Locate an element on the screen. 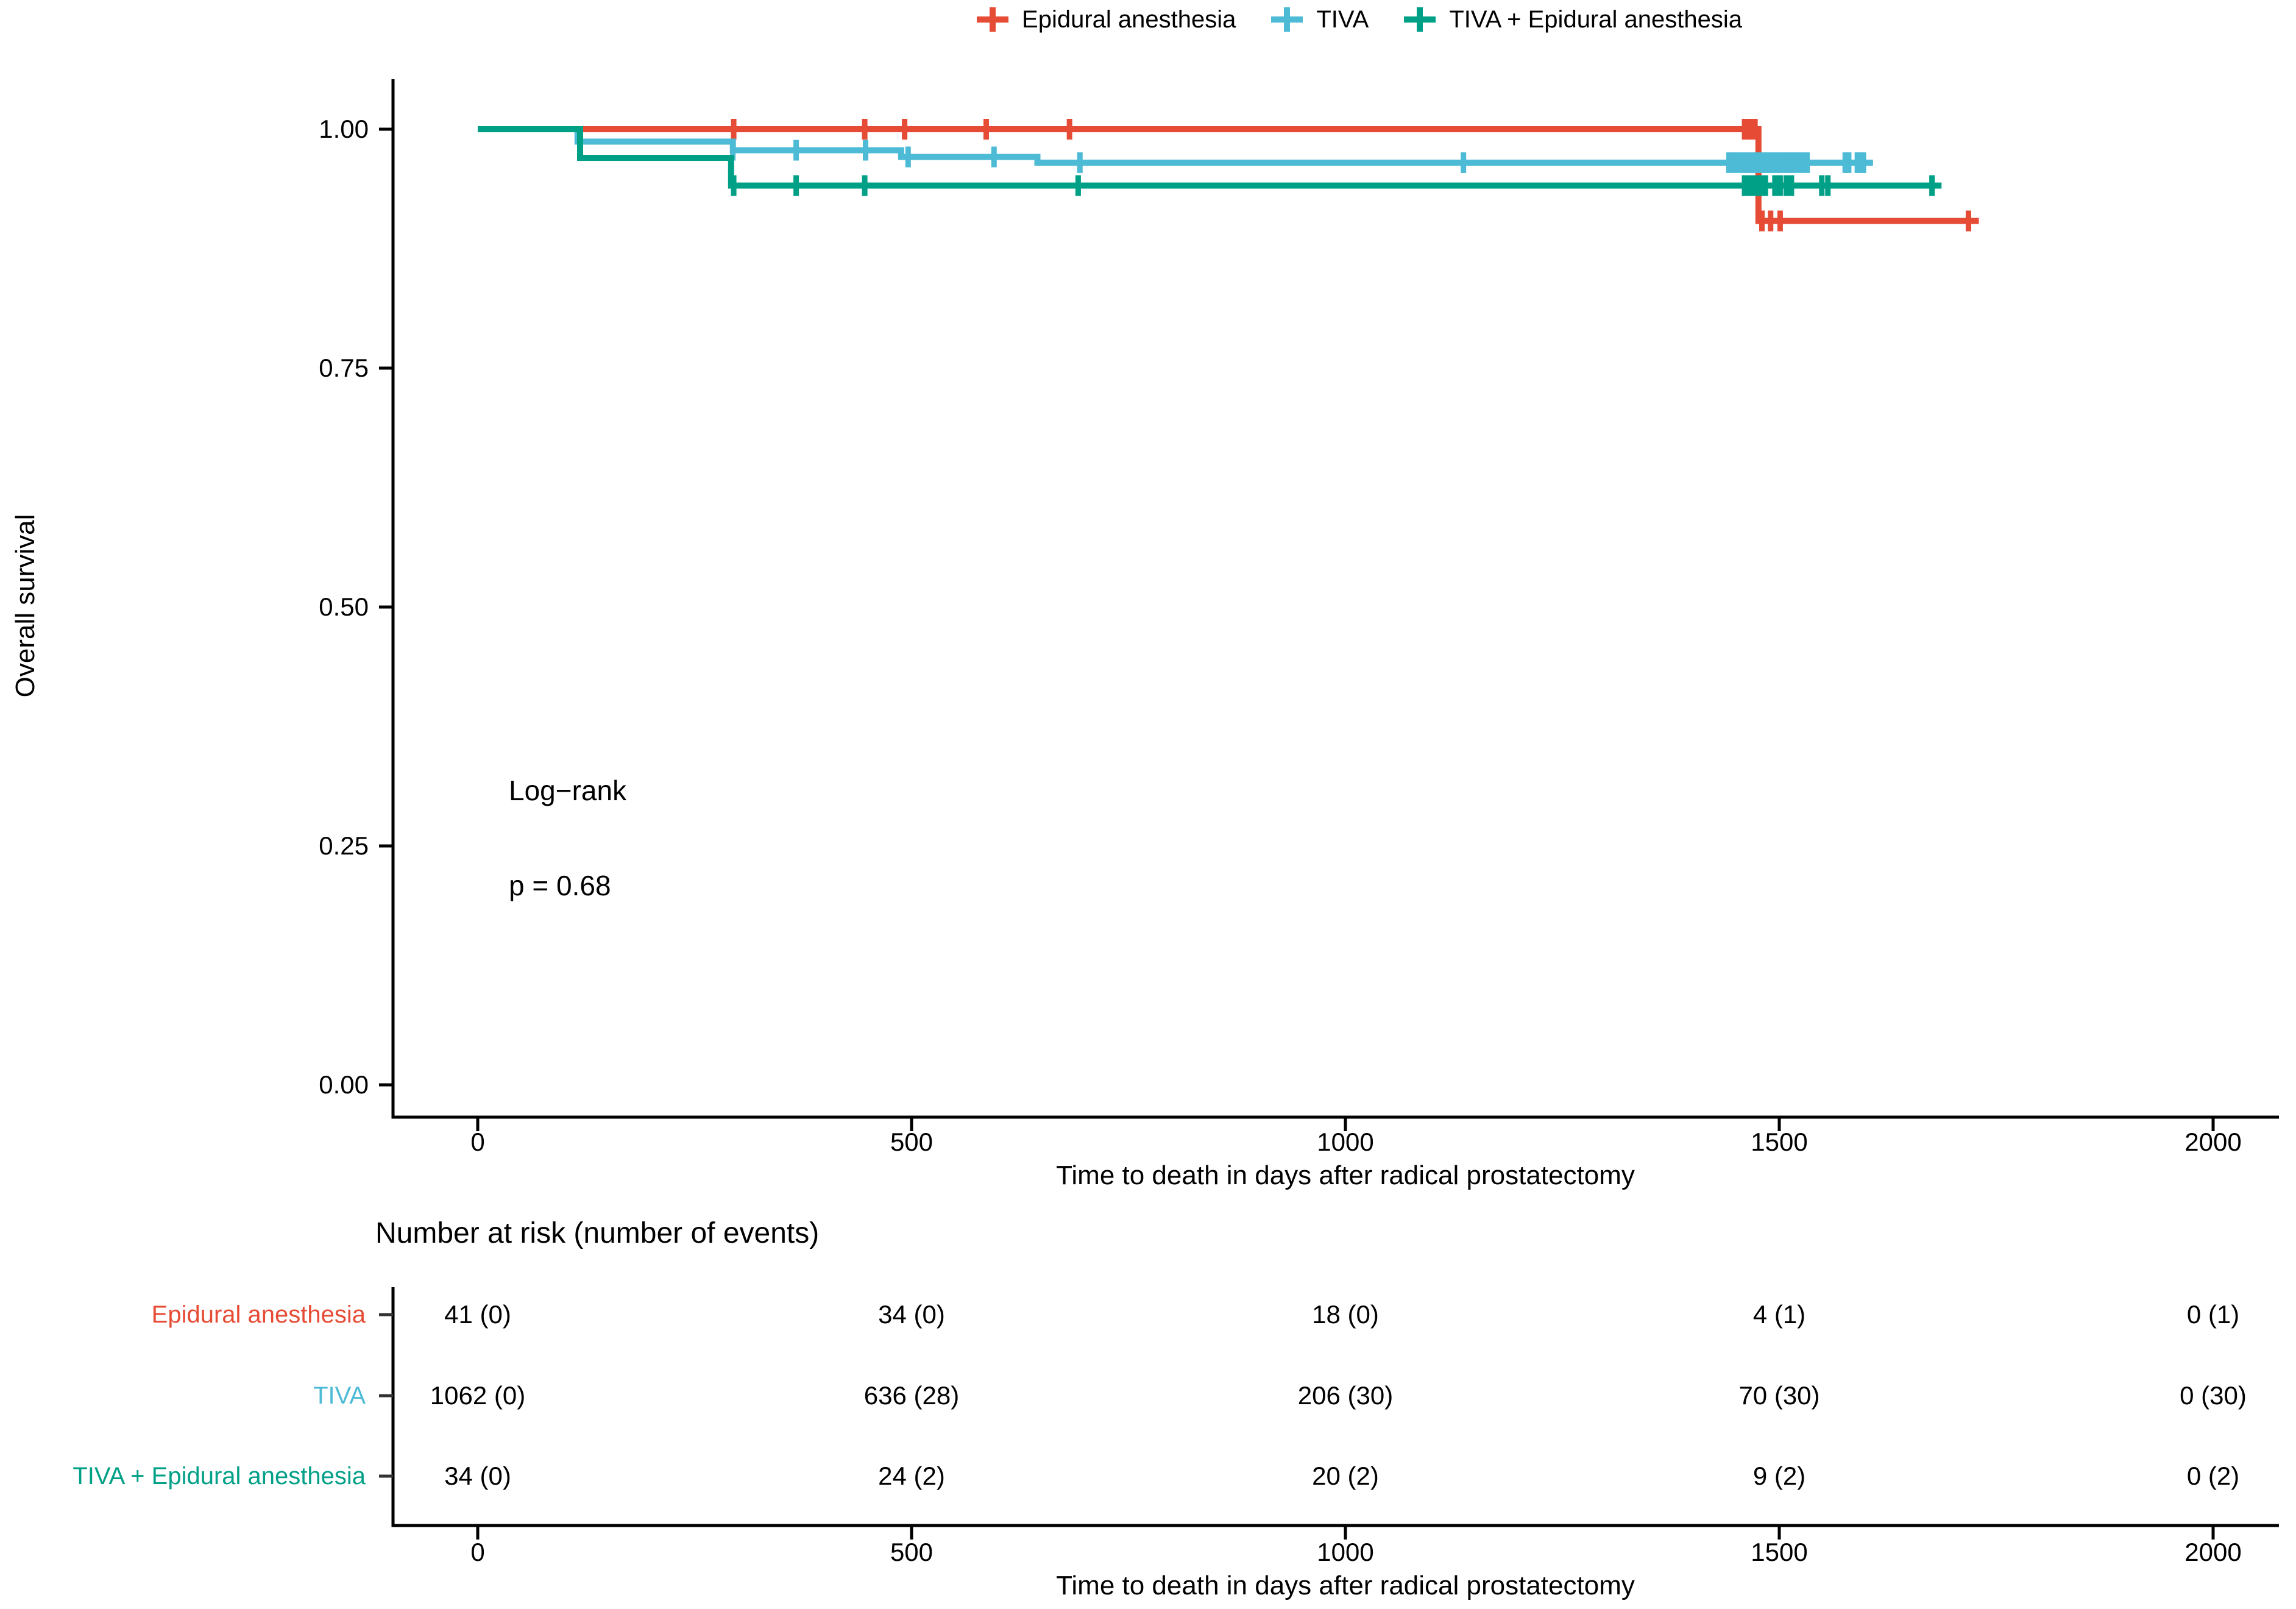 This screenshot has height=1609, width=2296. risk-x-tick-label: 500 is located at coordinates (912, 1552).